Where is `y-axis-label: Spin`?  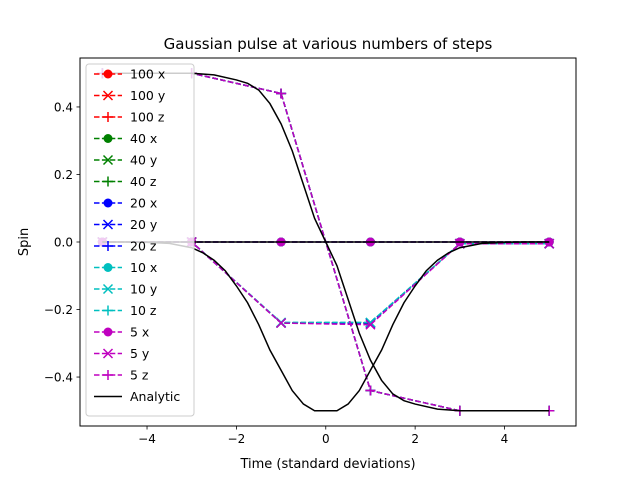
y-axis-label: Spin is located at coordinates (24, 242).